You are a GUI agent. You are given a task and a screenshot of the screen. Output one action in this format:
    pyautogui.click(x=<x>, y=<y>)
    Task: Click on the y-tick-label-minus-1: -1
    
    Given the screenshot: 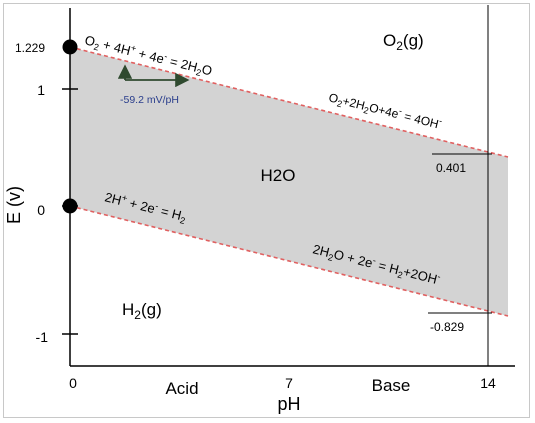 What is the action you would take?
    pyautogui.click(x=42, y=337)
    